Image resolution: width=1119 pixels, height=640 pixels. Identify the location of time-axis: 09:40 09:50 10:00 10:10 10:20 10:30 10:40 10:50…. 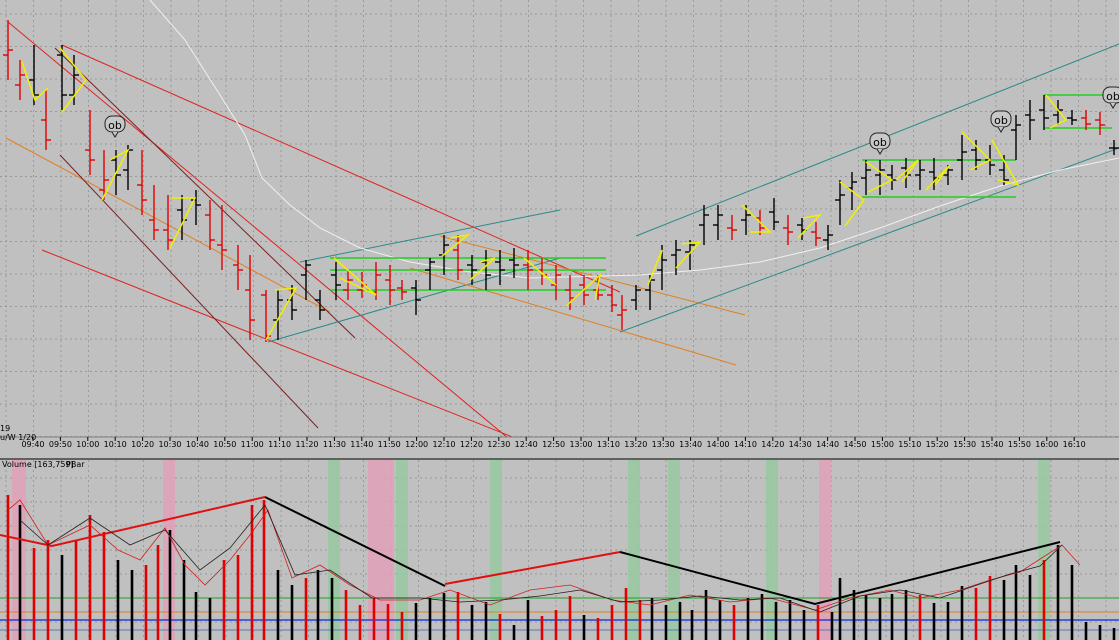
(559, 441).